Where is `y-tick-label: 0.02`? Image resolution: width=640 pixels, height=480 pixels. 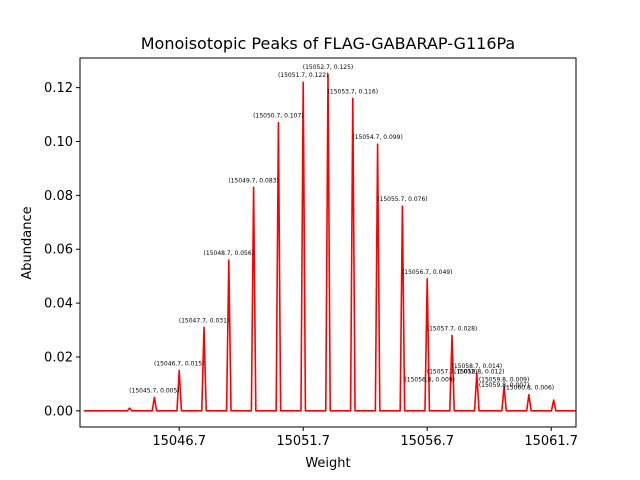
y-tick-label: 0.02 is located at coordinates (58, 357).